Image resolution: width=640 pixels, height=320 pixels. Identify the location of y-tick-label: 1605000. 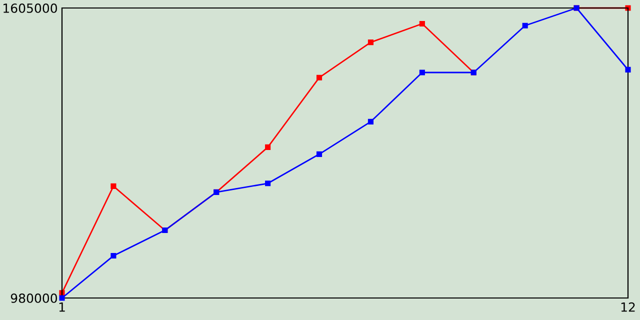
(30, 8).